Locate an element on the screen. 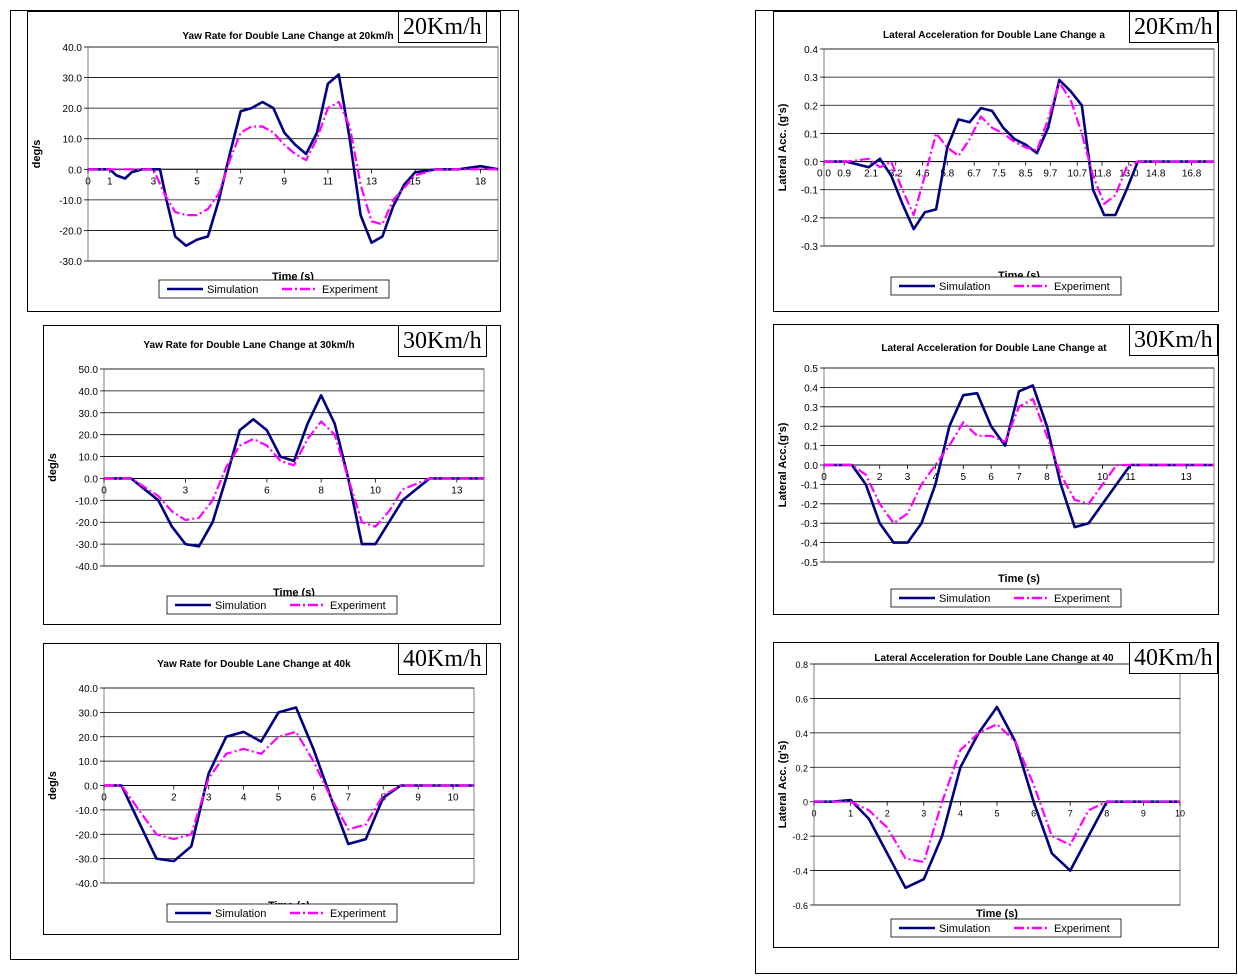 This screenshot has height=976, width=1238. x-tick-label: 5 is located at coordinates (996, 814).